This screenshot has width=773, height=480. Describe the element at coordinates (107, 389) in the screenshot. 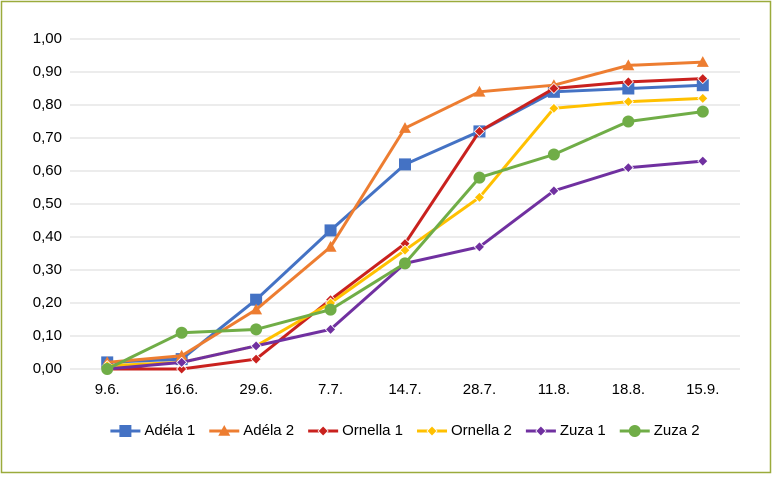

I see `x-tick-label: 9.6.` at that location.